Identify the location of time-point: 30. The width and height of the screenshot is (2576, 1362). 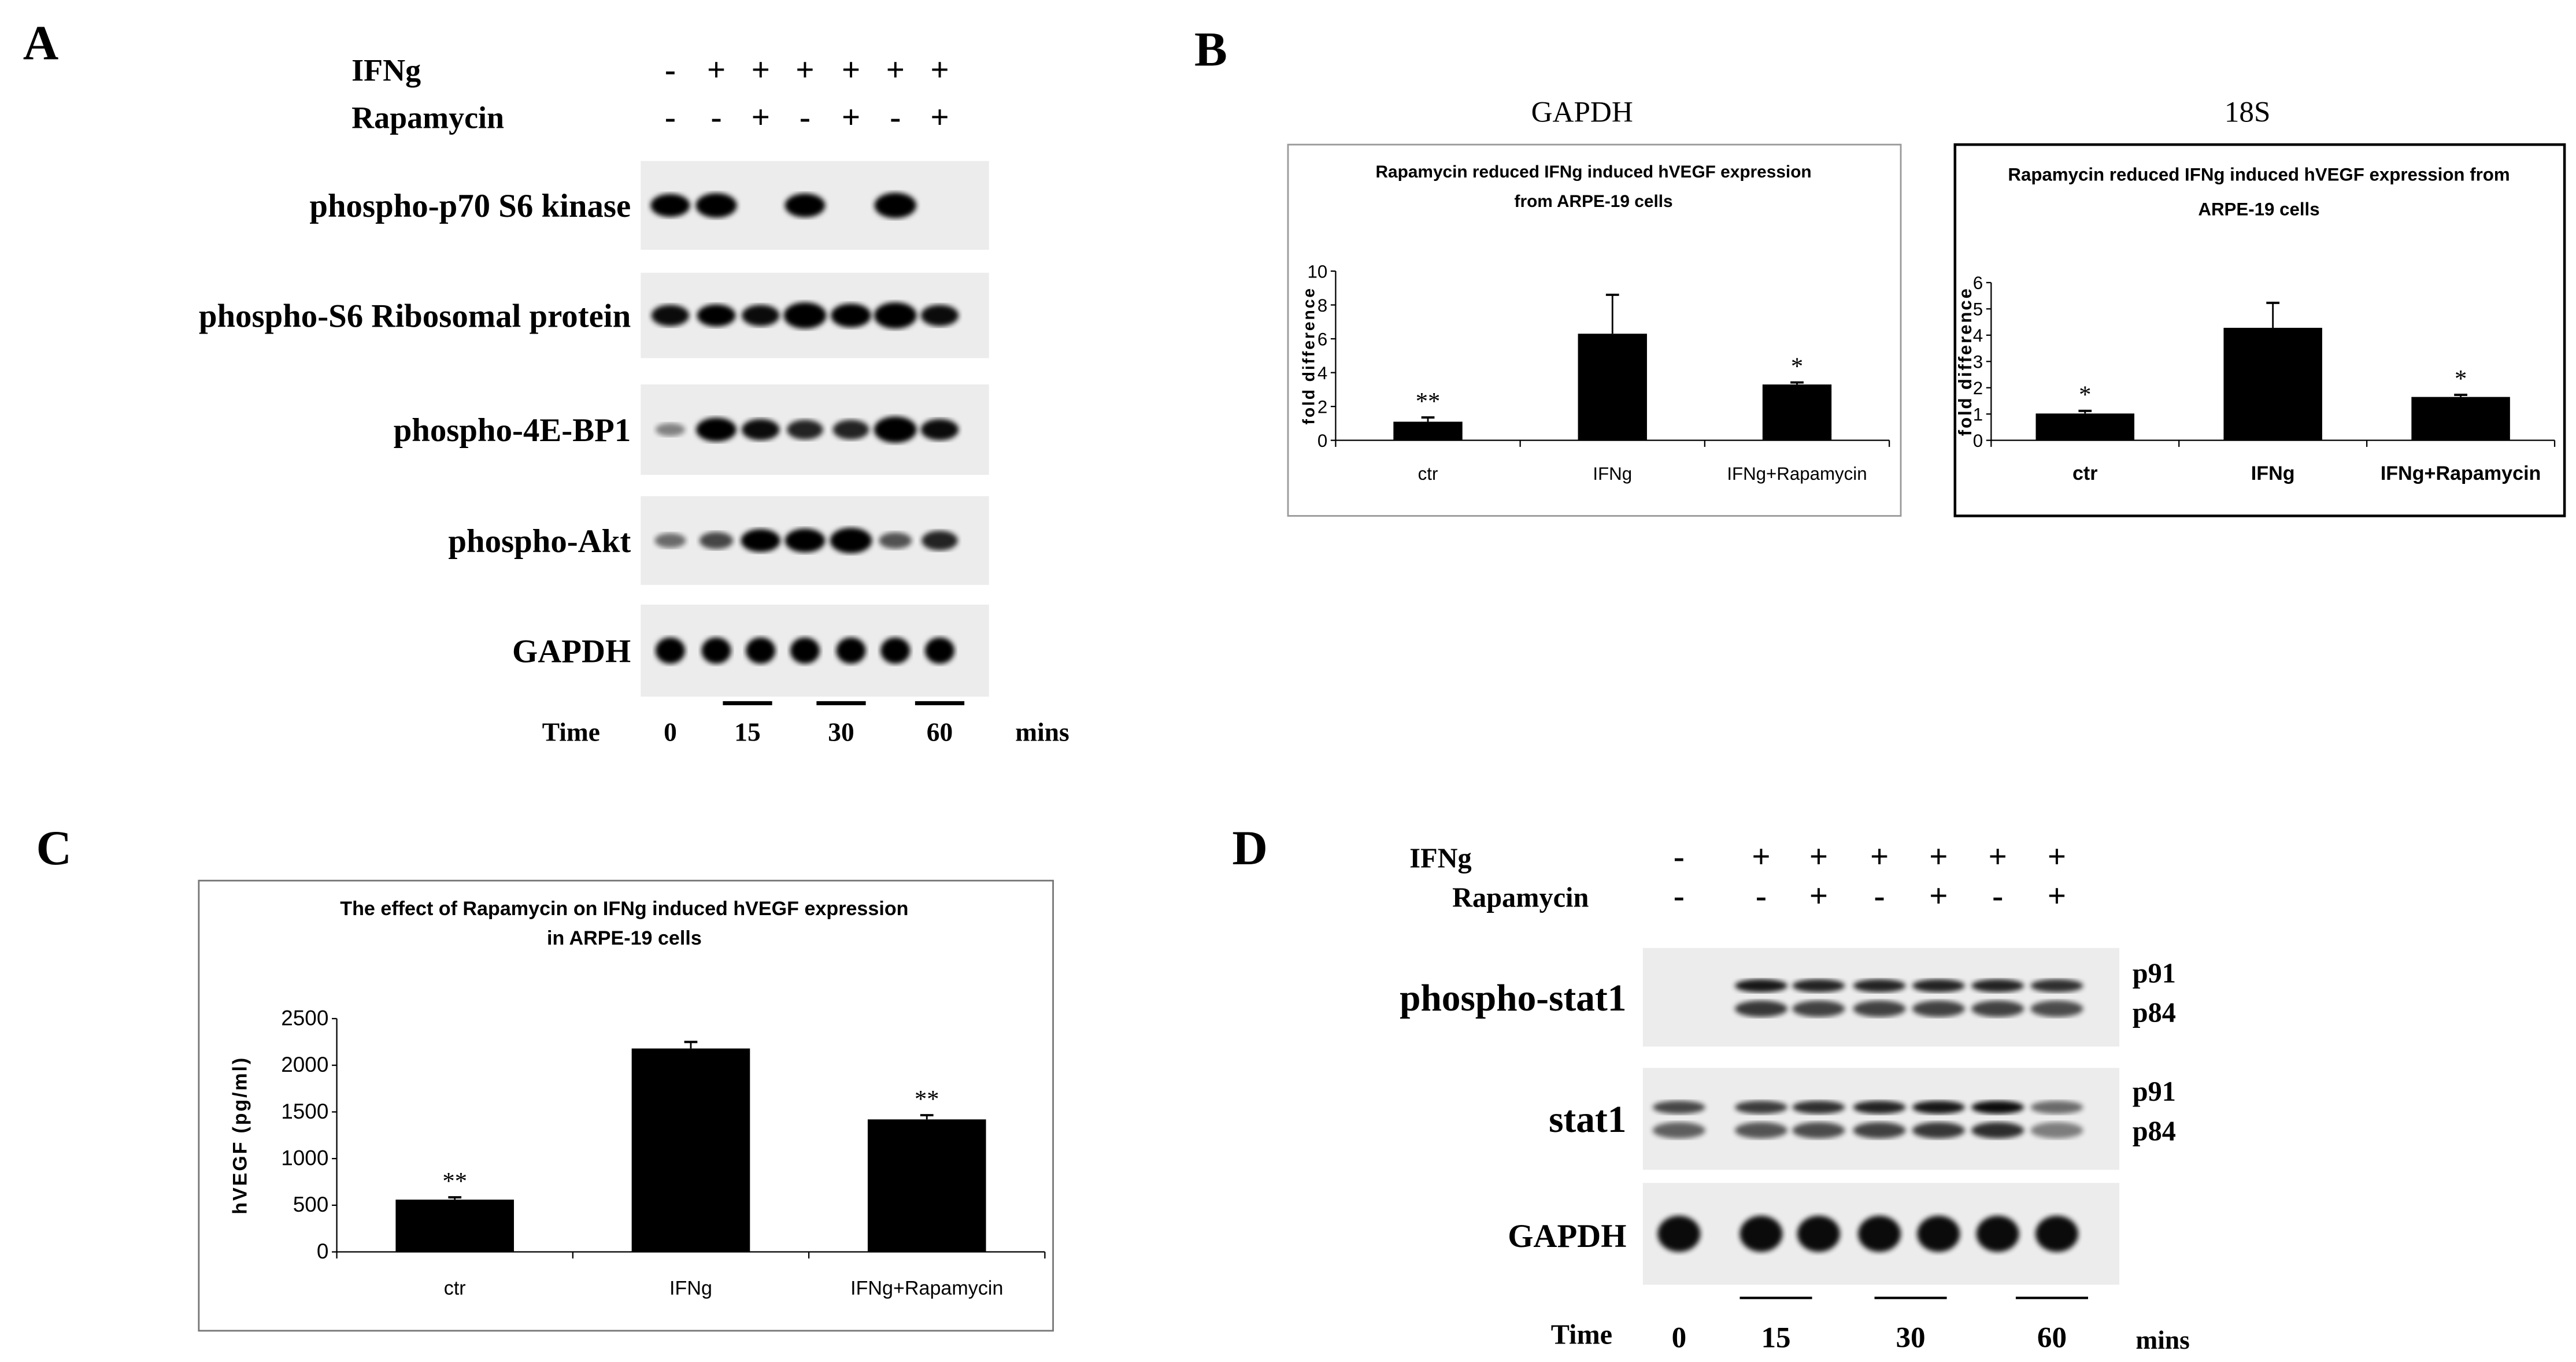
(841, 732).